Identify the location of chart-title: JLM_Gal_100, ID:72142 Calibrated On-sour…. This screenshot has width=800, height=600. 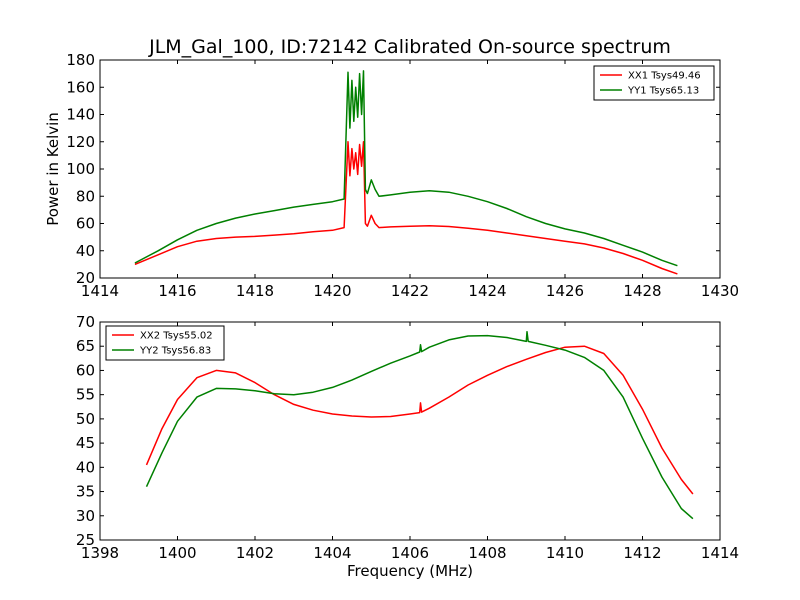
(409, 47).